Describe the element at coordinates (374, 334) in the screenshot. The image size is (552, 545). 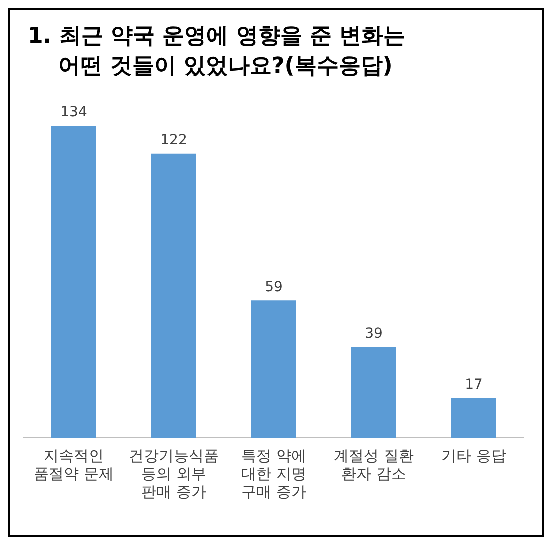
I see `data-label: 39` at that location.